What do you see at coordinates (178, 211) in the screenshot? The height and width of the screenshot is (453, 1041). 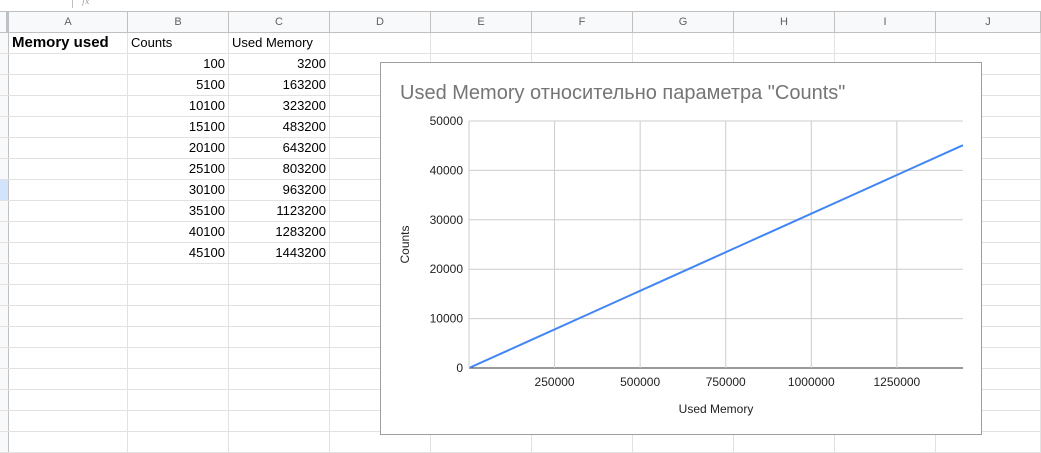 I see `counts-cell: 35100` at bounding box center [178, 211].